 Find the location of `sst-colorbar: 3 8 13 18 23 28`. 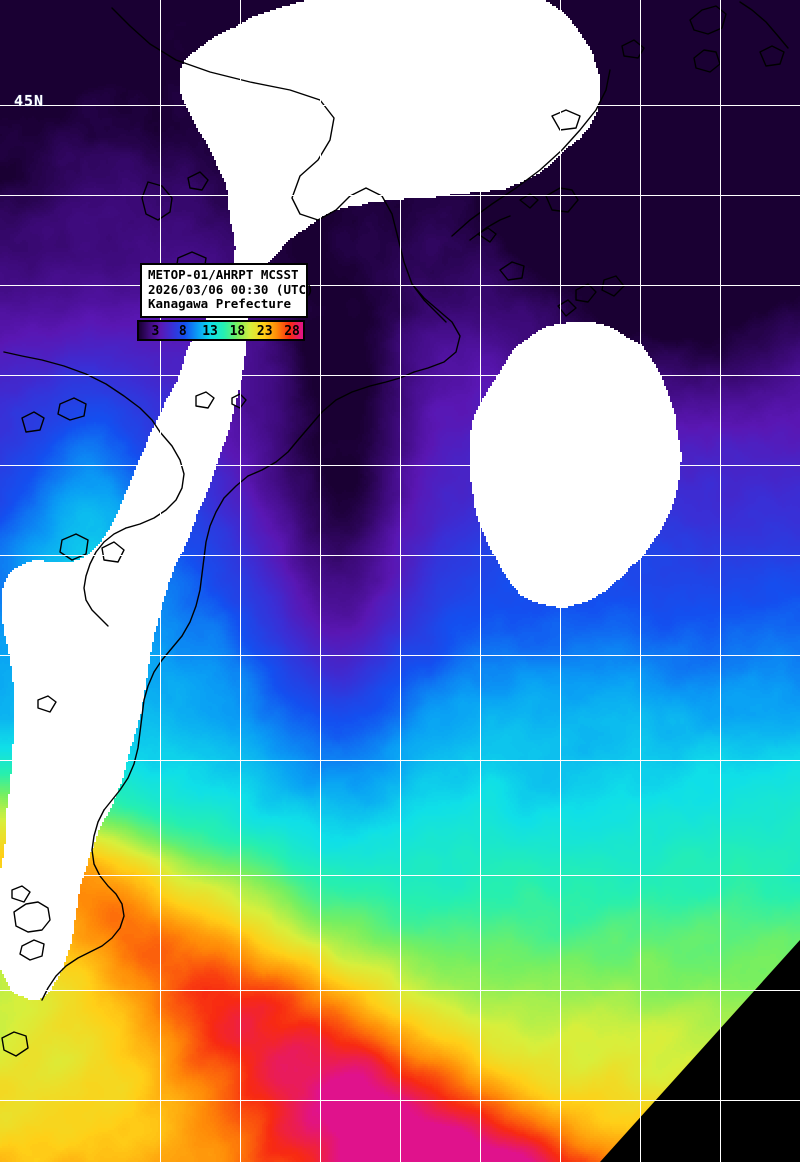

sst-colorbar: 3 8 13 18 23 28 is located at coordinates (221, 330).